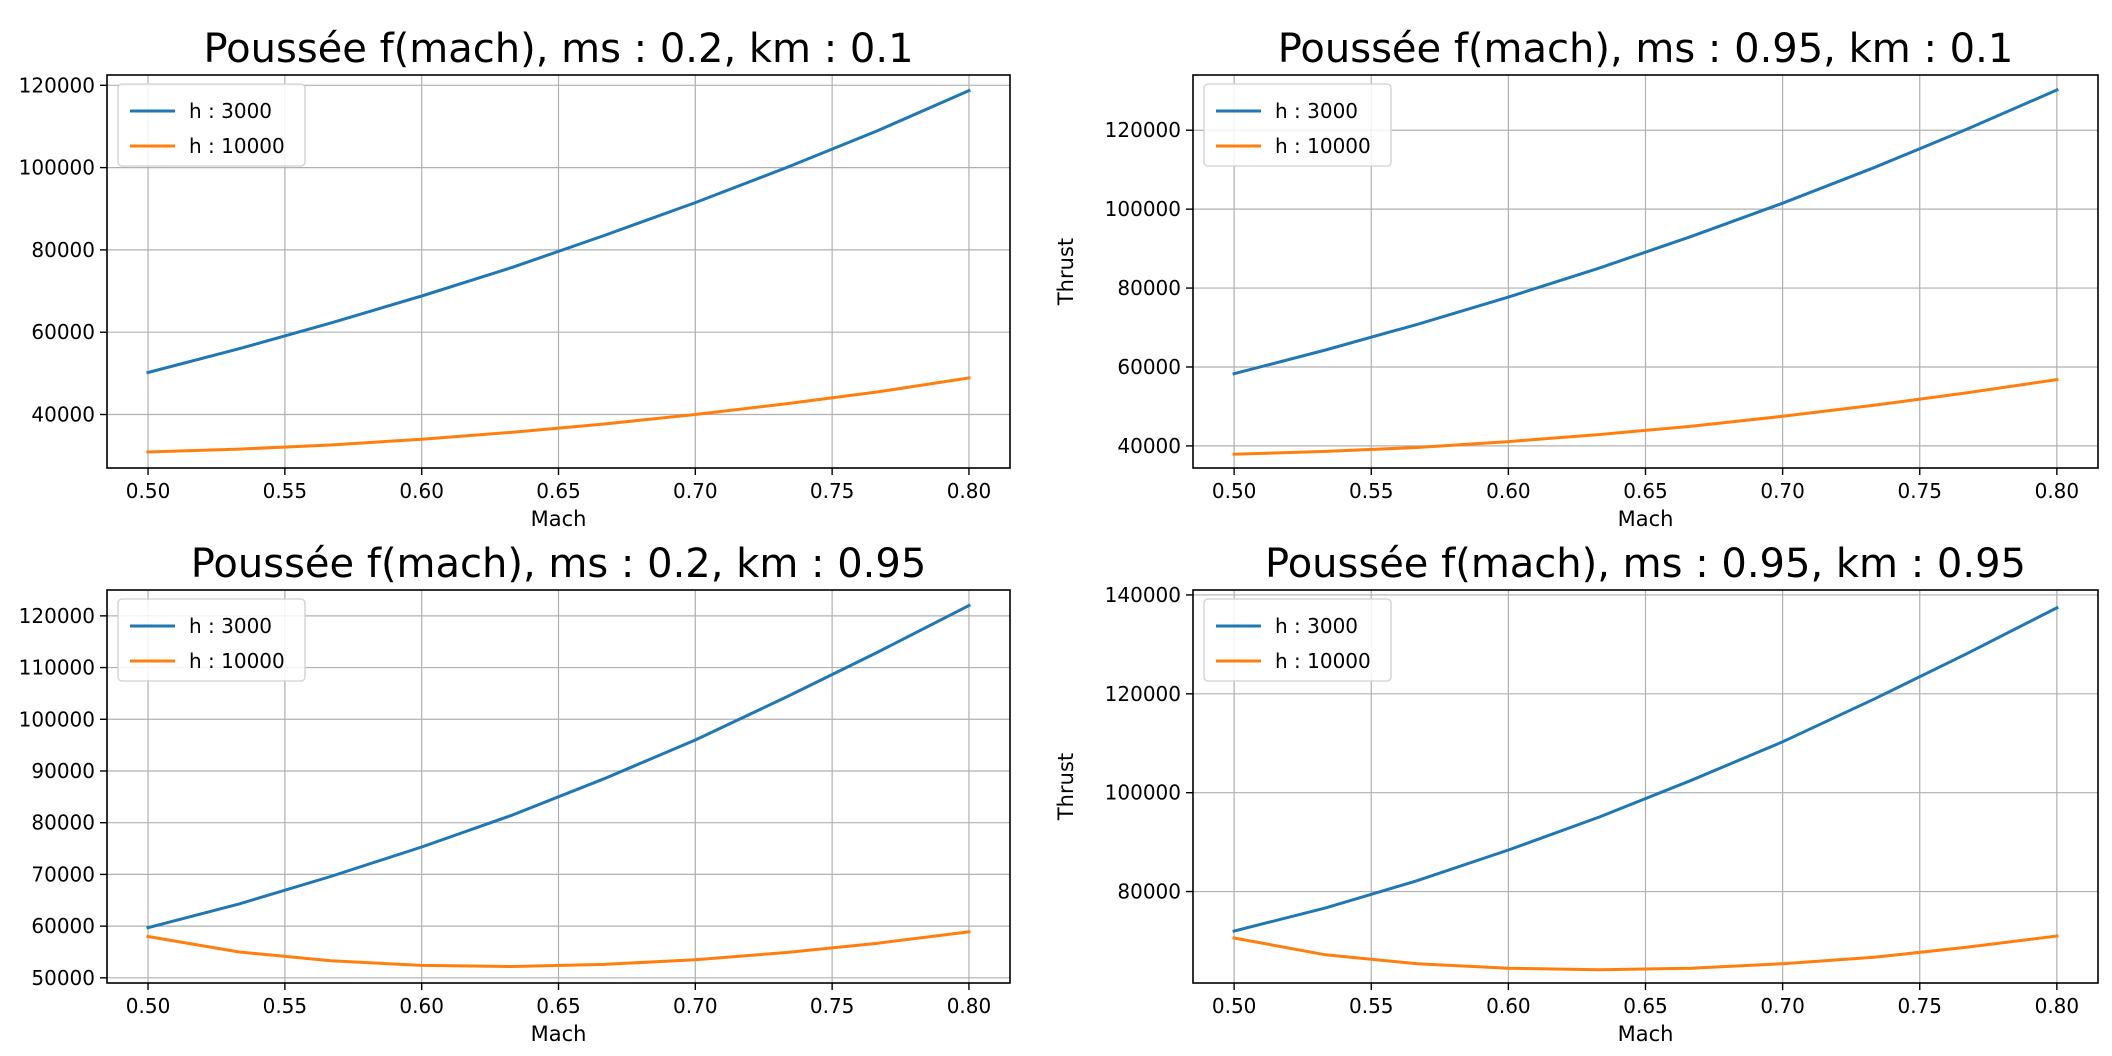 The image size is (2112, 1056). What do you see at coordinates (63, 771) in the screenshot?
I see `y-tick-label: 90000` at bounding box center [63, 771].